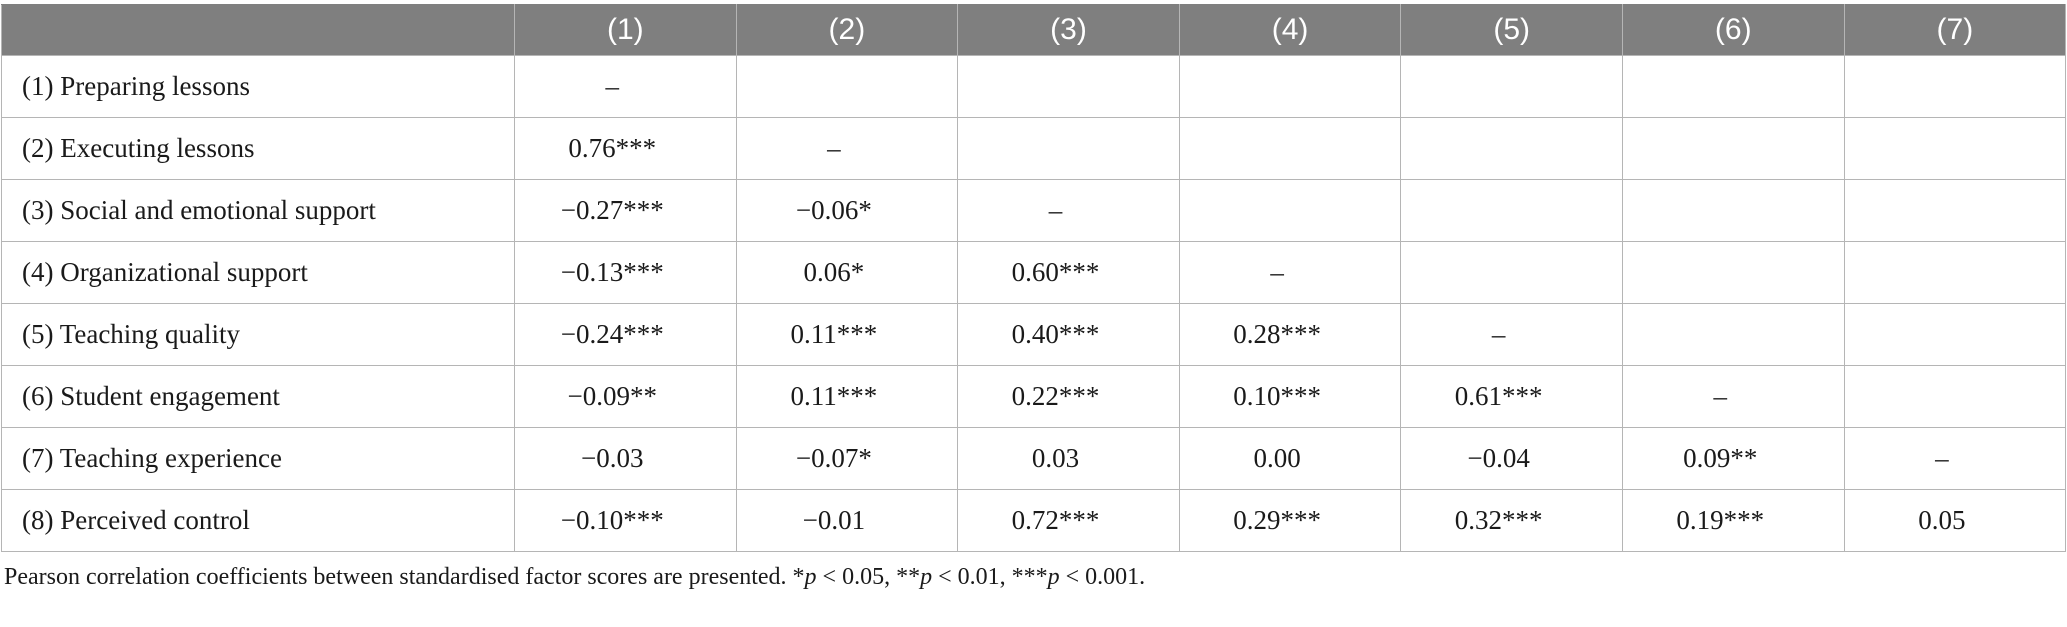  I want to click on table-cell: 0.06*, so click(847, 272).